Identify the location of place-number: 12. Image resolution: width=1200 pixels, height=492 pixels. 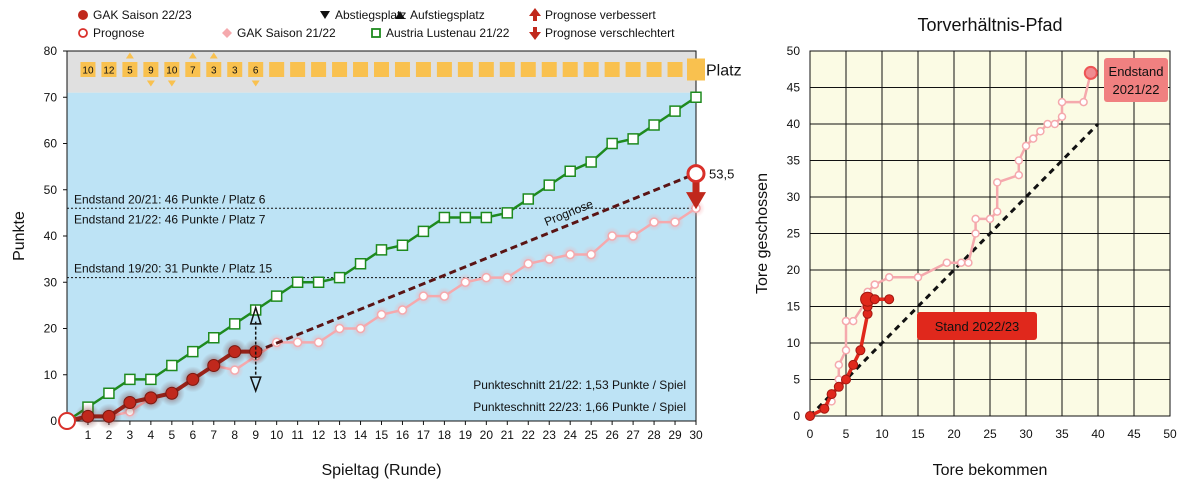
(109, 71).